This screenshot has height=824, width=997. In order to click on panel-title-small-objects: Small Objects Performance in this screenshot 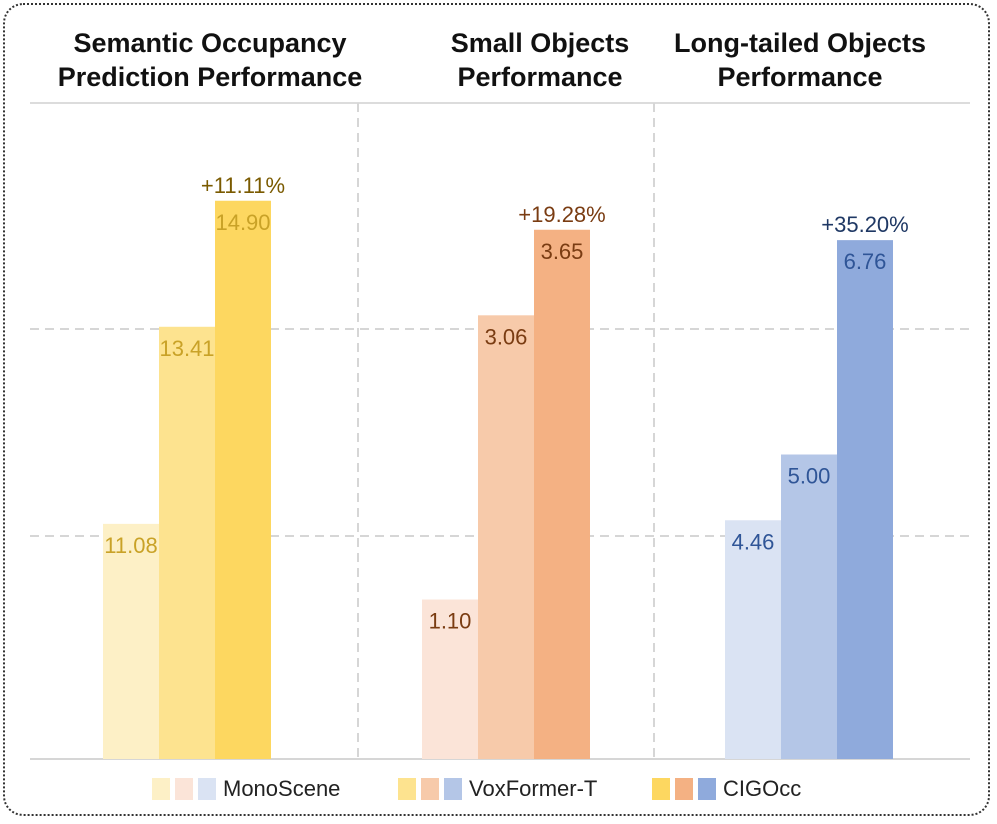, I will do `click(540, 60)`.